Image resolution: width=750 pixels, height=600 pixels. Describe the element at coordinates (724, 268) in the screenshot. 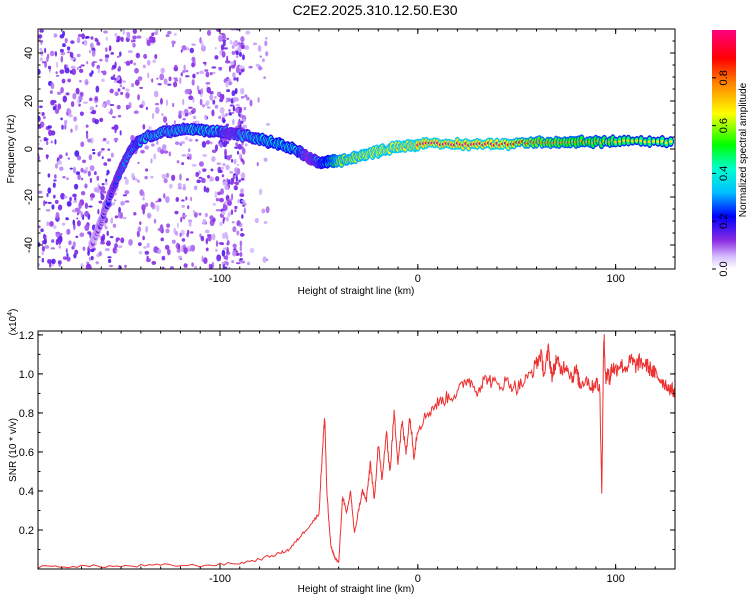

I see `colorbar-tick-label: 0.0` at that location.